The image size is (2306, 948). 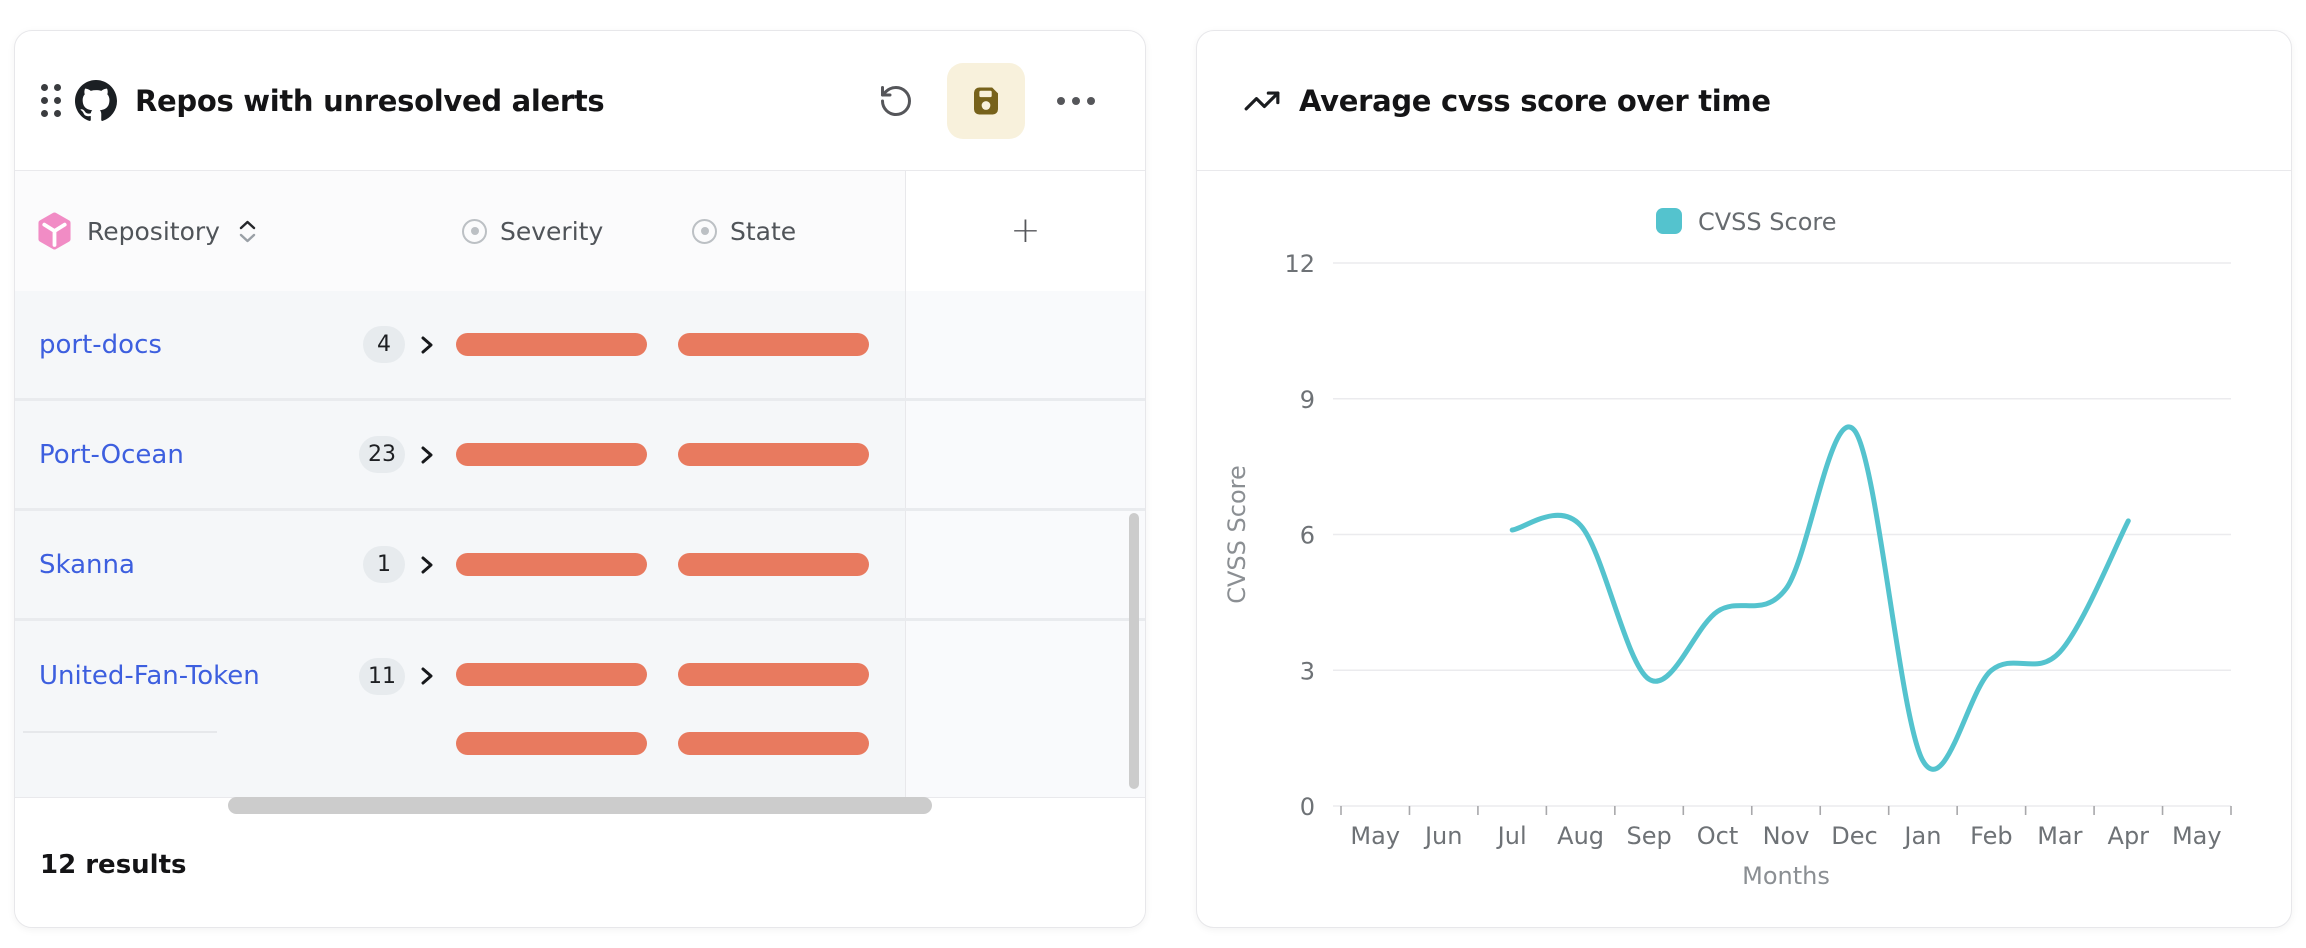 I want to click on repository-cube-icon, so click(x=54, y=231).